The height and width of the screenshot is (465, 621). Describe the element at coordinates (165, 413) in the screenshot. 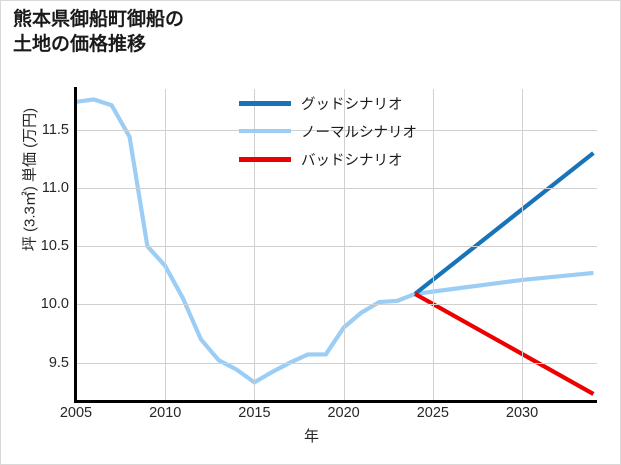

I see `x-tick-label: 2010` at that location.